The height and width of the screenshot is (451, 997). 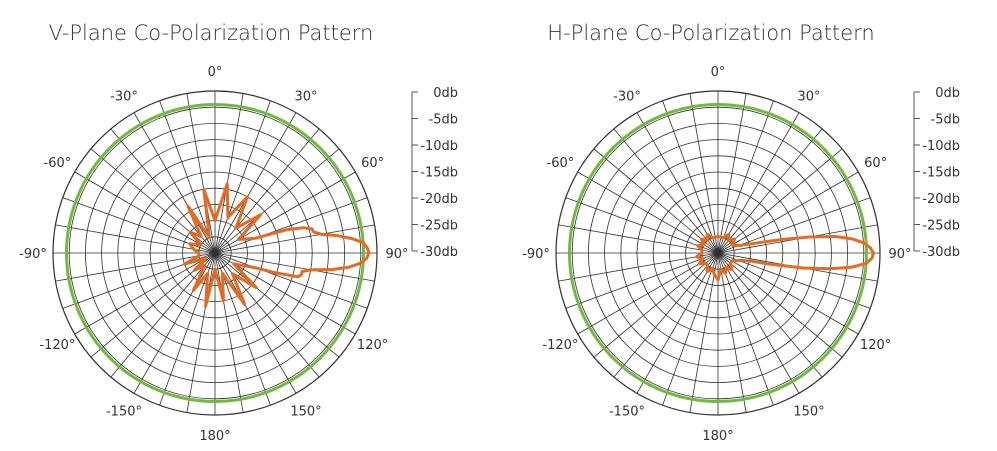 I want to click on v-plane-angle-label: 150°, so click(x=305, y=412).